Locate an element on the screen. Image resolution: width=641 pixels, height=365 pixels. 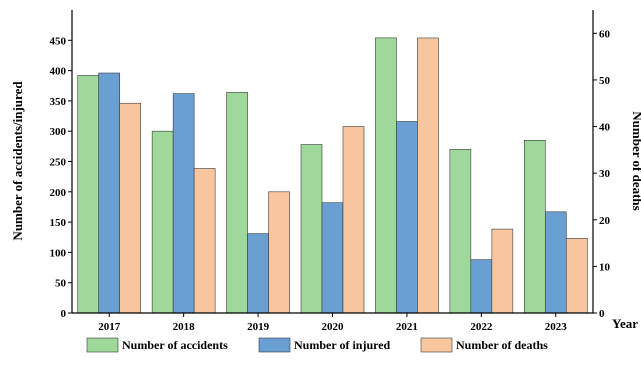
right-tick-label-10: 10 is located at coordinates (605, 267).